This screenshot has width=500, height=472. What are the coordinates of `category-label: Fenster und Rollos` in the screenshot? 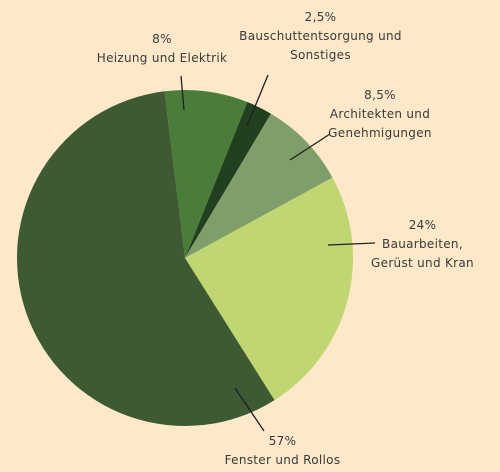 It's located at (282, 460).